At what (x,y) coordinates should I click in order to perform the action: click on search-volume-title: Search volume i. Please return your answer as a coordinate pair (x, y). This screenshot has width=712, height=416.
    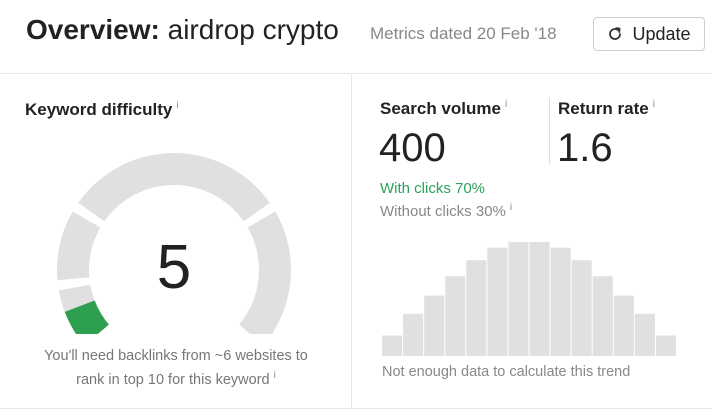
    Looking at the image, I should click on (443, 109).